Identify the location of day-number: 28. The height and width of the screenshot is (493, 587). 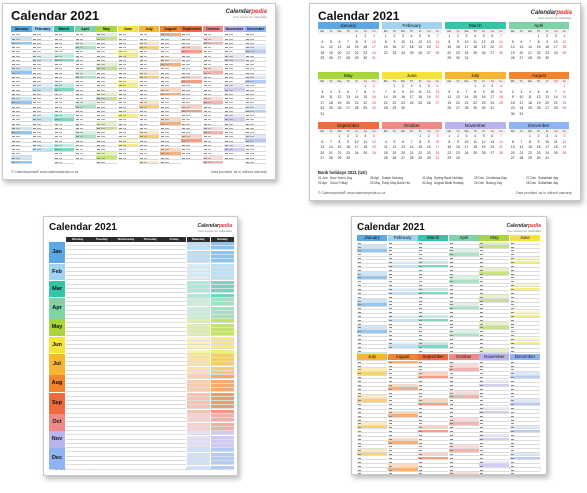
(466, 108).